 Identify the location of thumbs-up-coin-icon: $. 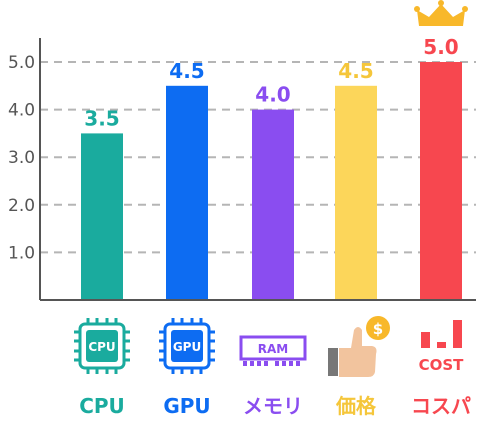
(359, 346).